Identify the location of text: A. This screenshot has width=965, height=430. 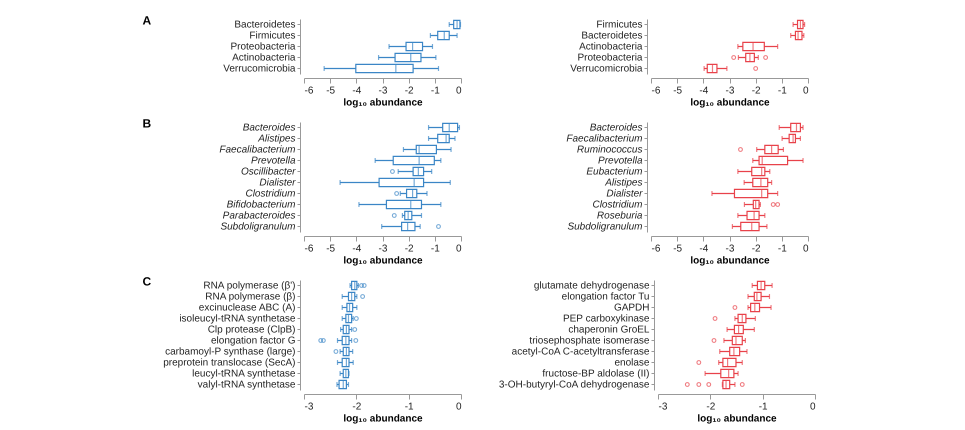
(147, 21).